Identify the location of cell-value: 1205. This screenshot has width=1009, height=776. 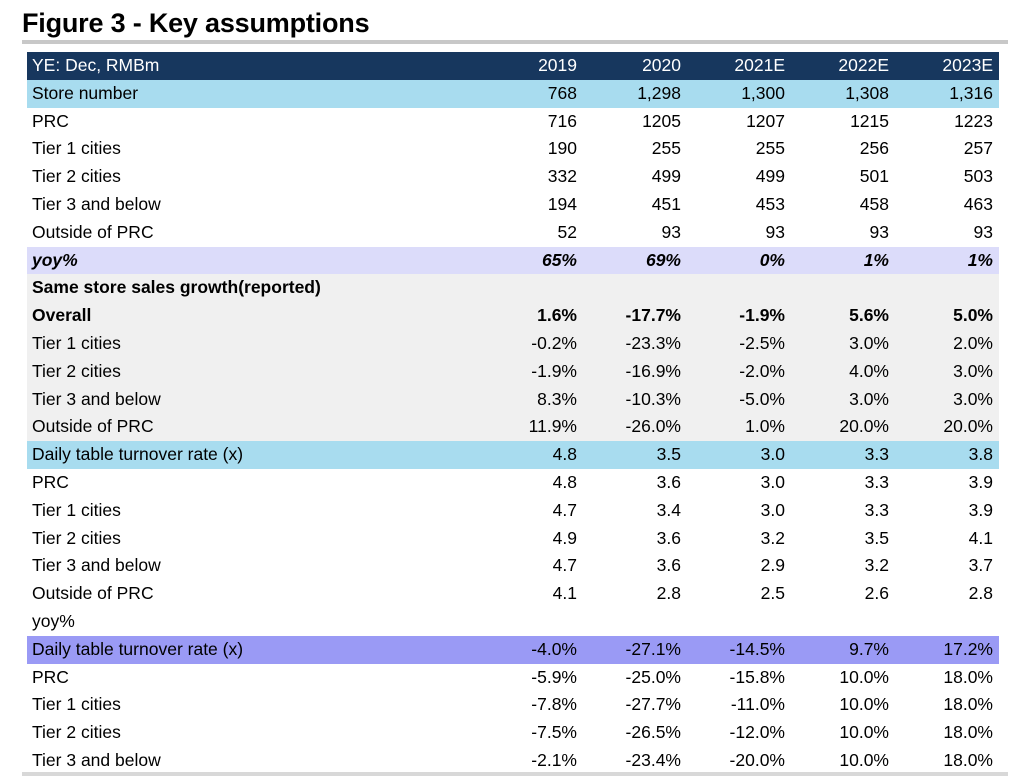
(661, 120).